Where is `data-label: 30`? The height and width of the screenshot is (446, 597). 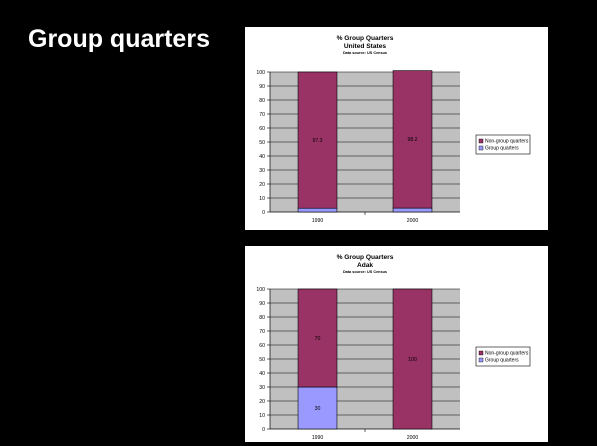
data-label: 30 is located at coordinates (318, 409).